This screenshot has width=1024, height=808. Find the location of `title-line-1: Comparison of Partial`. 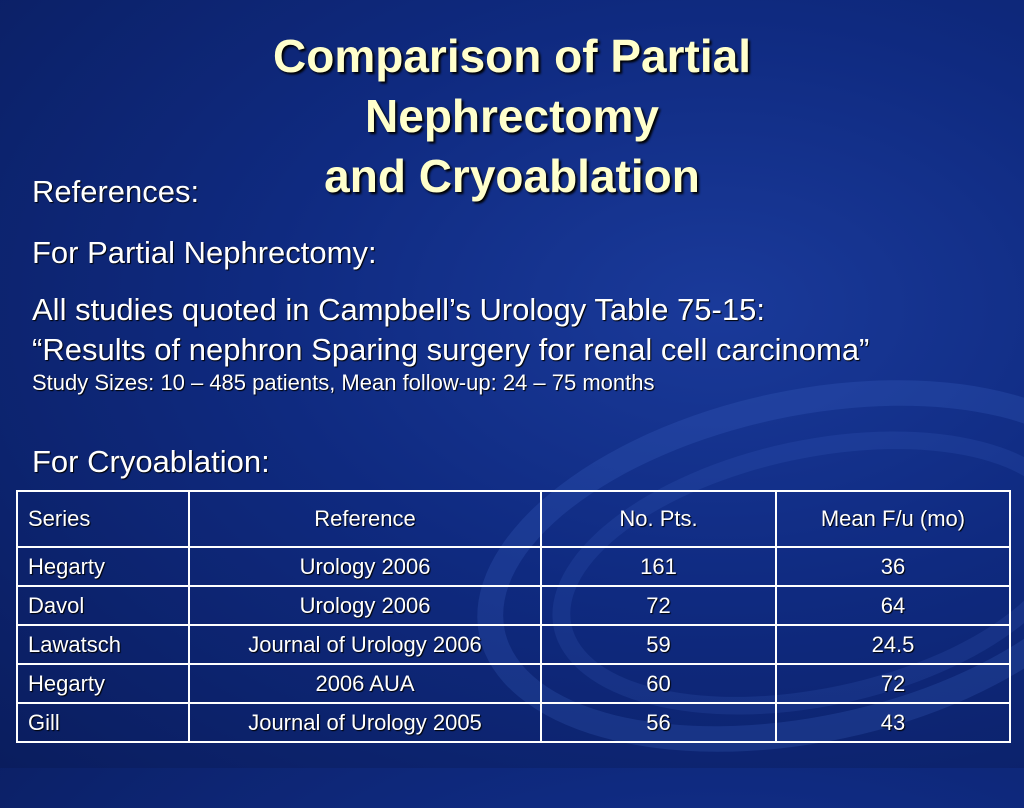

title-line-1: Comparison of Partial is located at coordinates (512, 56).